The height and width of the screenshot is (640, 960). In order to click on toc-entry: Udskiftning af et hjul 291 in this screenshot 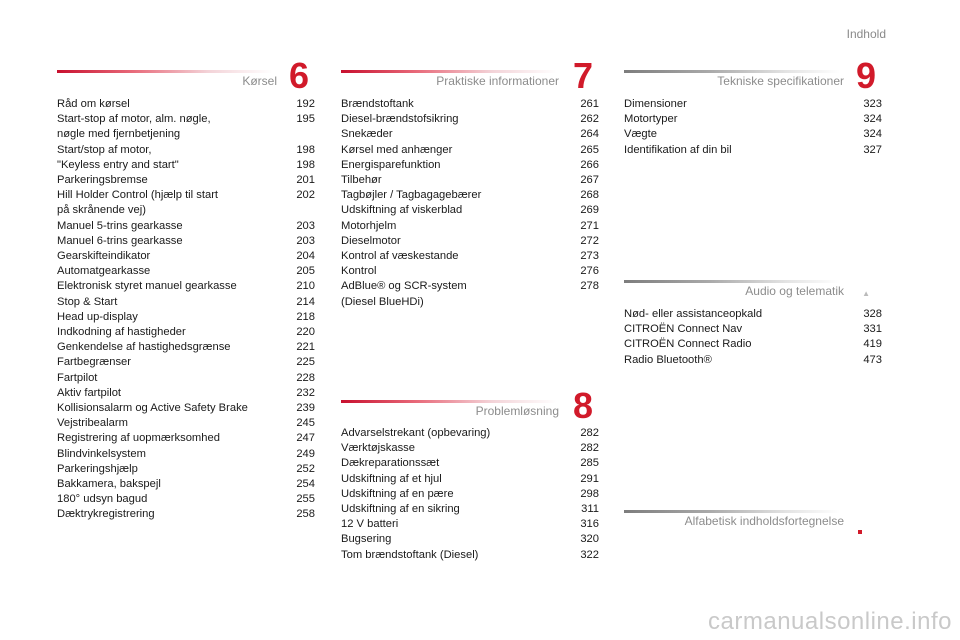, I will do `click(470, 479)`.